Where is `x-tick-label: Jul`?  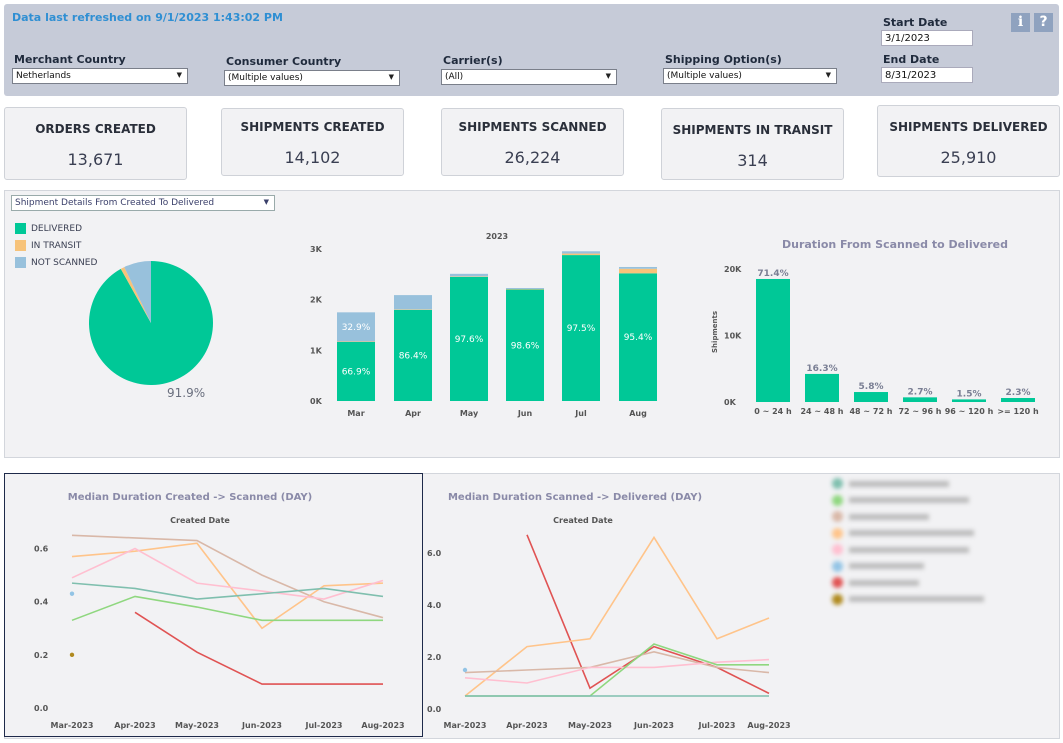
x-tick-label: Jul is located at coordinates (580, 413).